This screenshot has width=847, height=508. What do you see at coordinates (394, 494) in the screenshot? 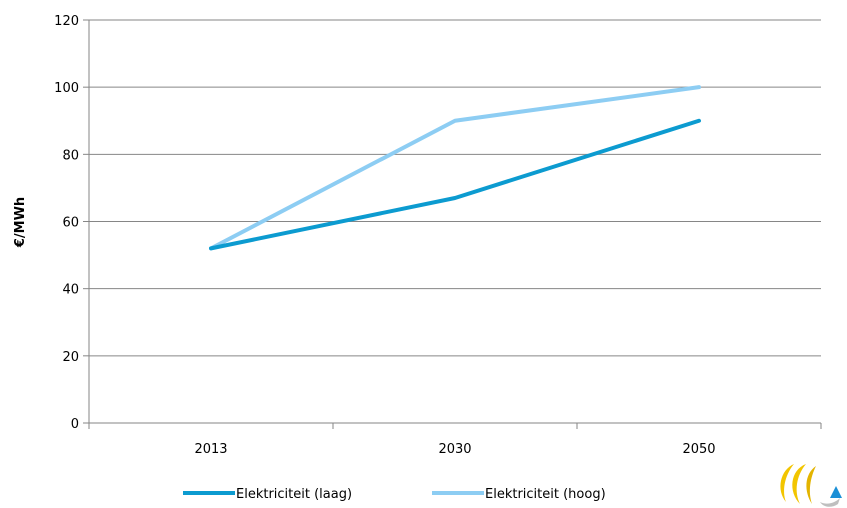
I see `legend: Elektriciteit (laag) Elektriciteit (hoog)` at bounding box center [394, 494].